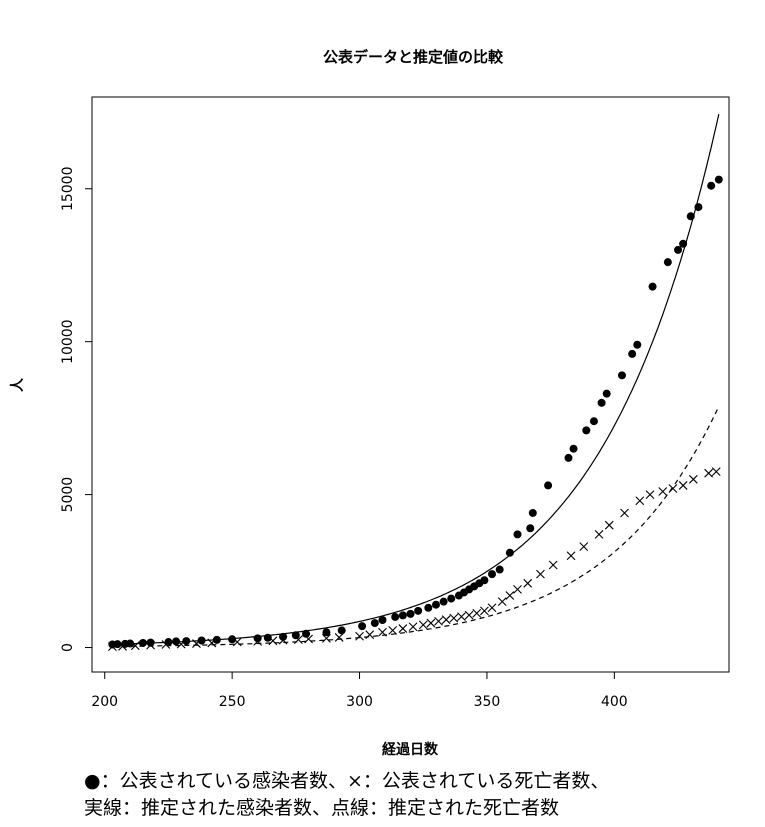  I want to click on x-tick-label: 250, so click(232, 702).